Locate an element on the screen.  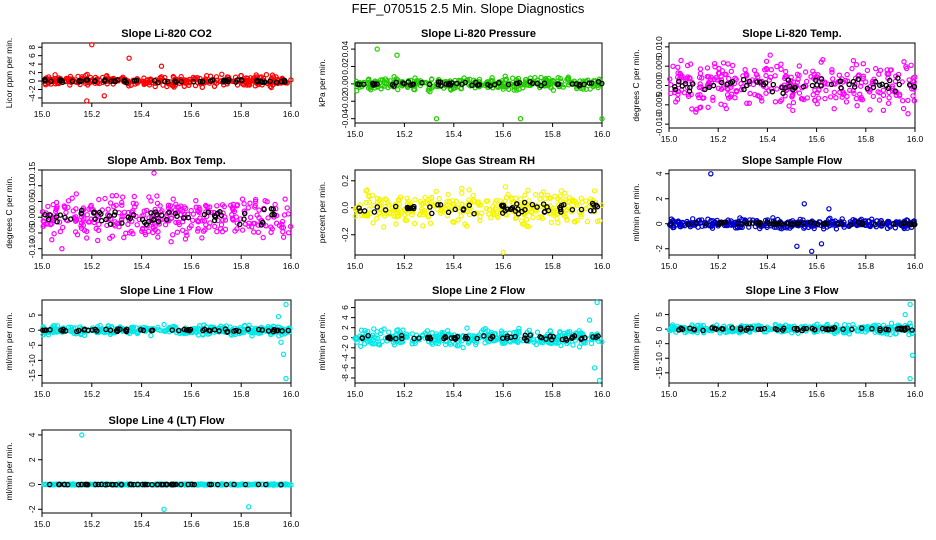
x-tick-label: 15.4 is located at coordinates (141, 524).